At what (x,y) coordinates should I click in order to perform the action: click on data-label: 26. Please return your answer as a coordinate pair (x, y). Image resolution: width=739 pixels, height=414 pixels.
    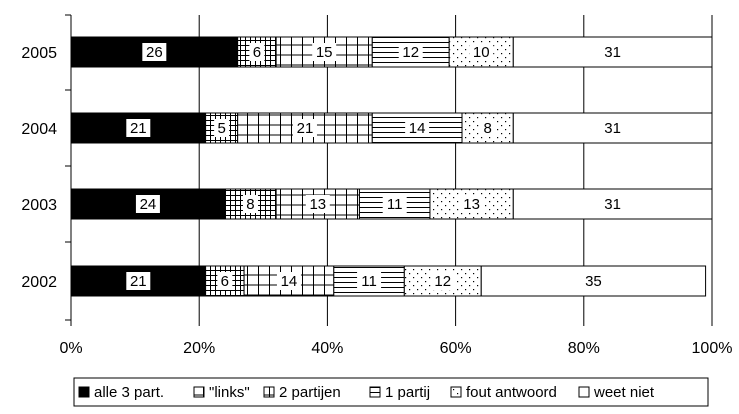
    Looking at the image, I should click on (154, 52).